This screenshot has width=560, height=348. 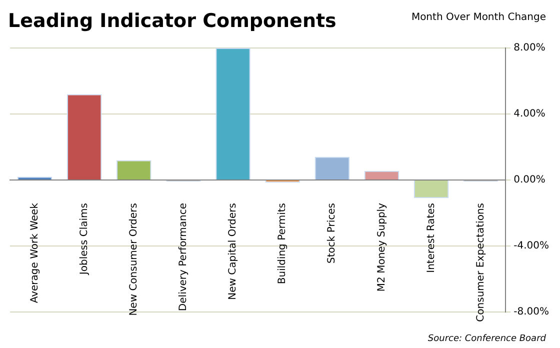 I want to click on x-tick-label: Average Work Week, so click(x=34, y=253).